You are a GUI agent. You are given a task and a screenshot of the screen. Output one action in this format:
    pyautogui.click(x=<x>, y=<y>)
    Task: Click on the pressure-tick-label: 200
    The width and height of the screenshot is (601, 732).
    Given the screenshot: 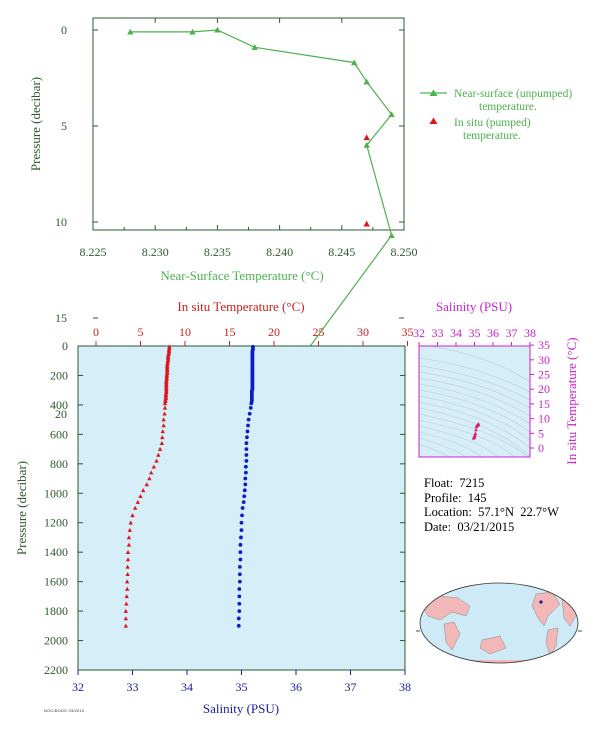 What is the action you would take?
    pyautogui.click(x=59, y=375)
    